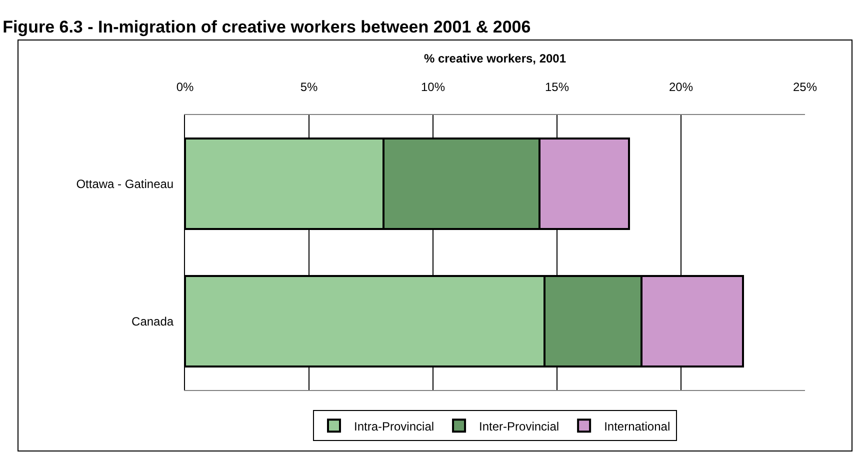 Image resolution: width=860 pixels, height=453 pixels. Describe the element at coordinates (309, 87) in the screenshot. I see `x-tick-label: 5%` at that location.